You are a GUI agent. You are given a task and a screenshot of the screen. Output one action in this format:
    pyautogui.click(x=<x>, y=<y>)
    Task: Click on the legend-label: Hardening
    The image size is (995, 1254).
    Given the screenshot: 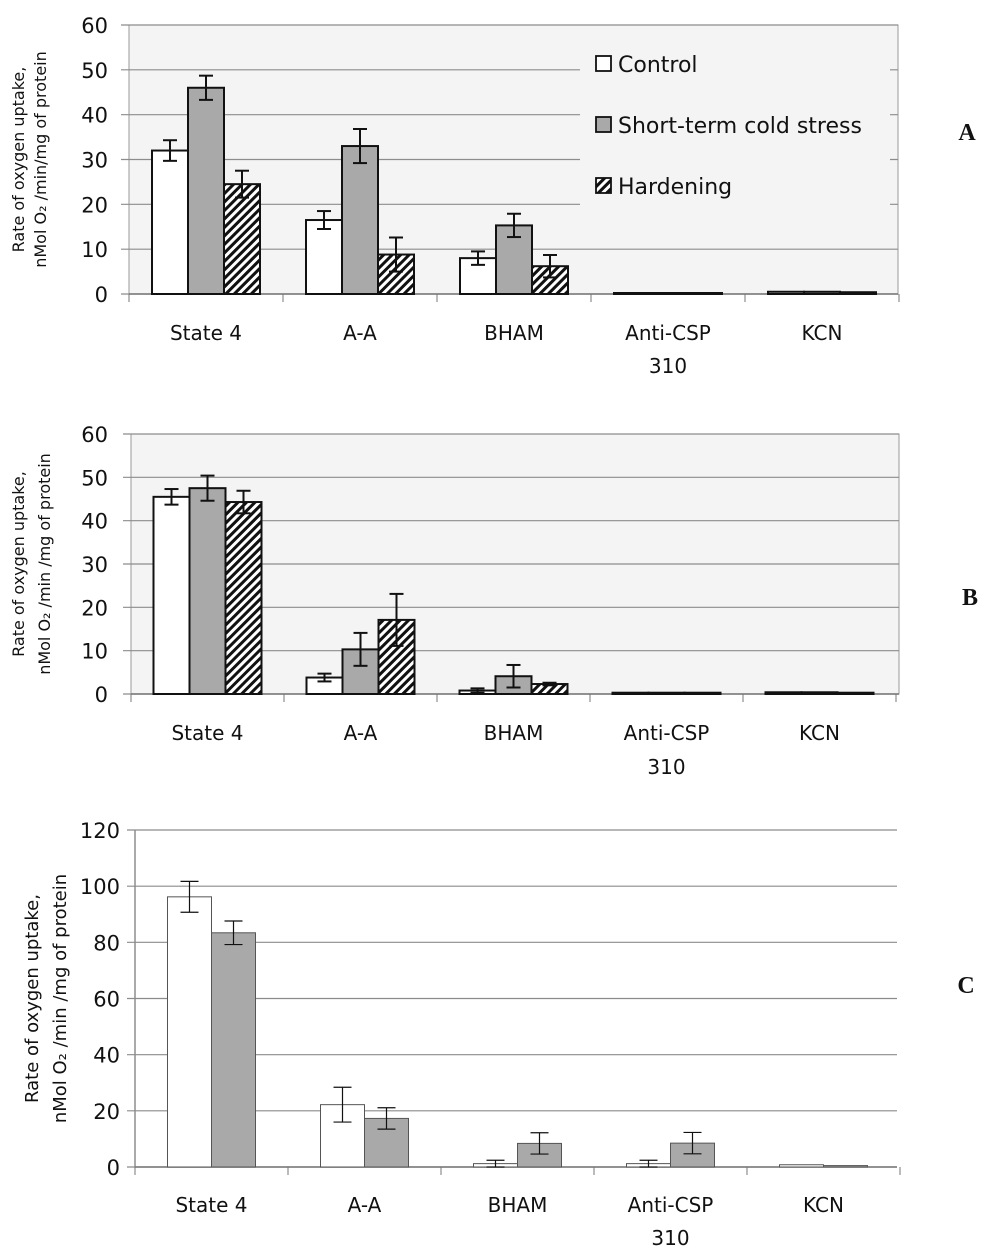 What is the action you would take?
    pyautogui.click(x=675, y=187)
    